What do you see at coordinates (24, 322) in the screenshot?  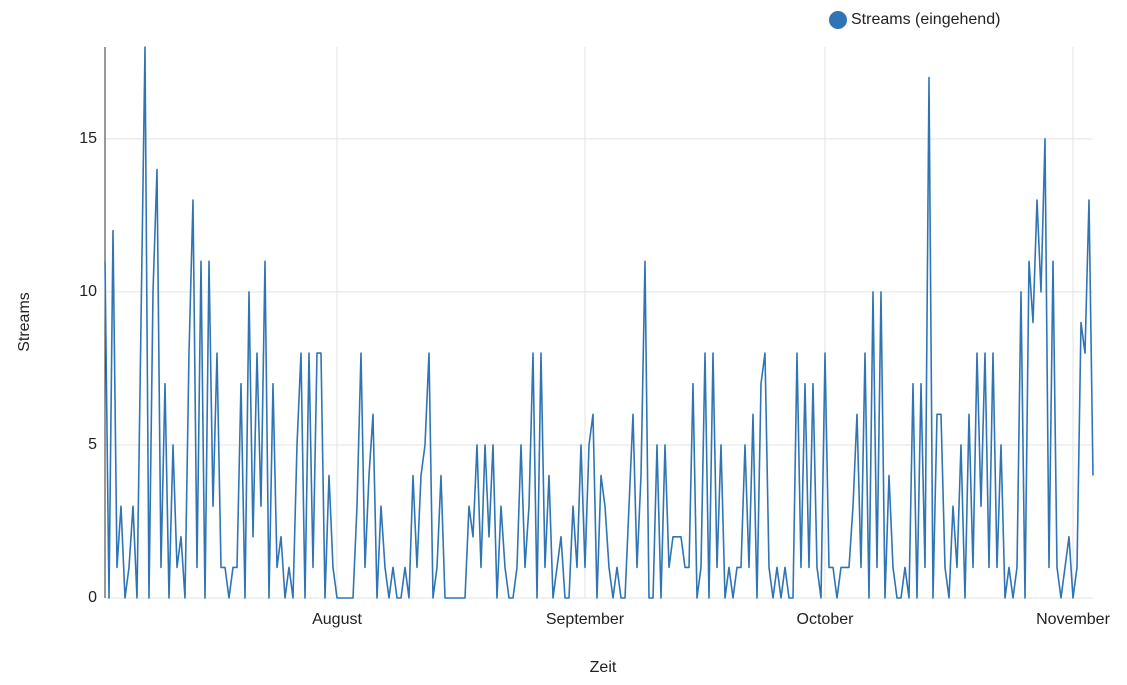 I see `y-axis-label: Streams` at bounding box center [24, 322].